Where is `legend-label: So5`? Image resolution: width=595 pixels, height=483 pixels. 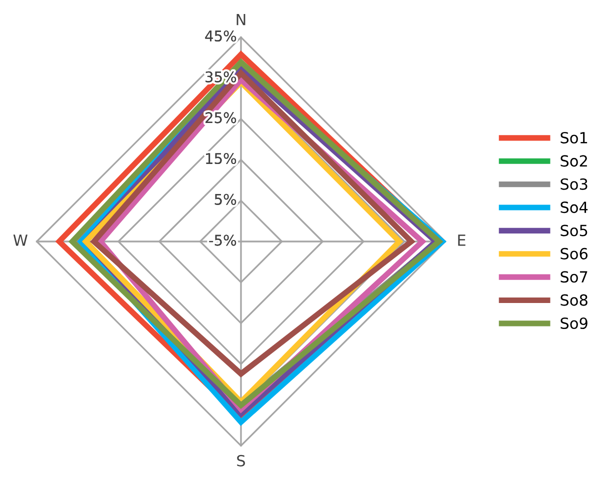
legend-label: So5 is located at coordinates (574, 230).